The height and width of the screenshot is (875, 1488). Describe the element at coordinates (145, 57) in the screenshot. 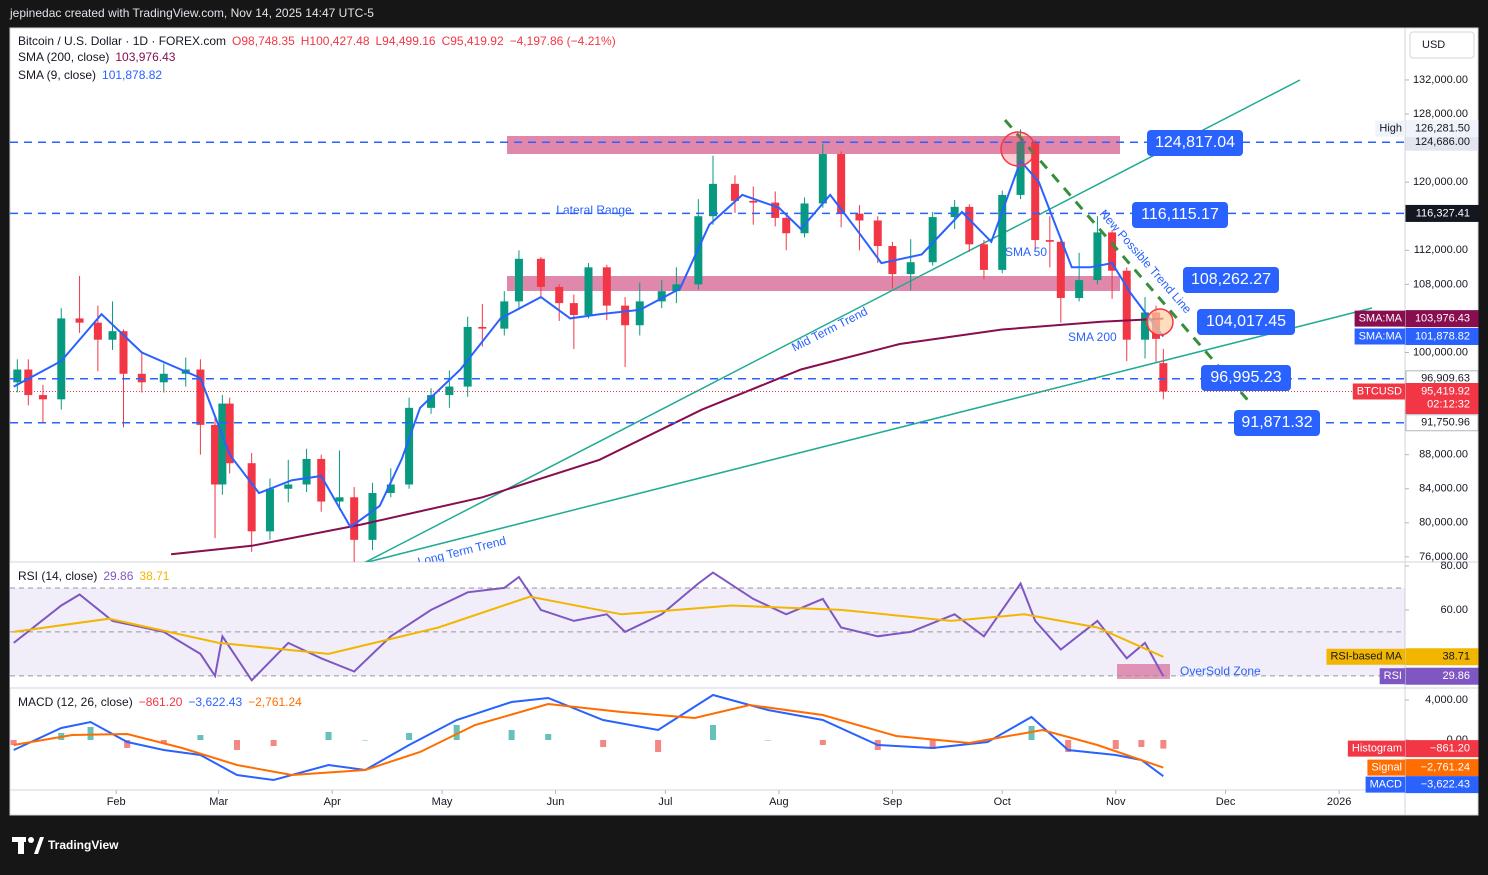

I see `legend-value: 103,976.43` at that location.